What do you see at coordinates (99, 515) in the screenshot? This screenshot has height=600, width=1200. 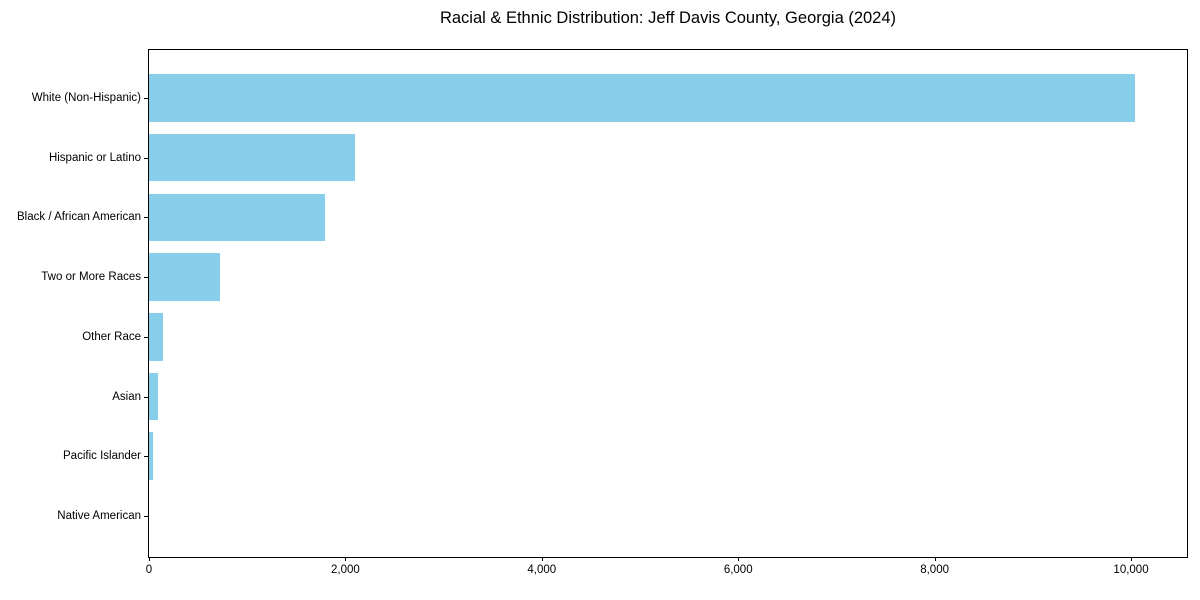 I see `y-tick-label: Native American` at bounding box center [99, 515].